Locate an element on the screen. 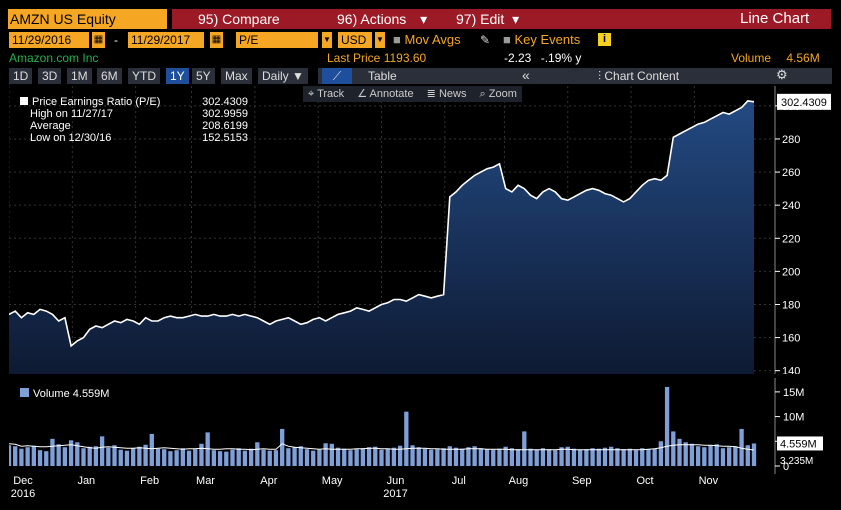 The width and height of the screenshot is (841, 510). annotate-tool: ∠ Annotate is located at coordinates (385, 94).